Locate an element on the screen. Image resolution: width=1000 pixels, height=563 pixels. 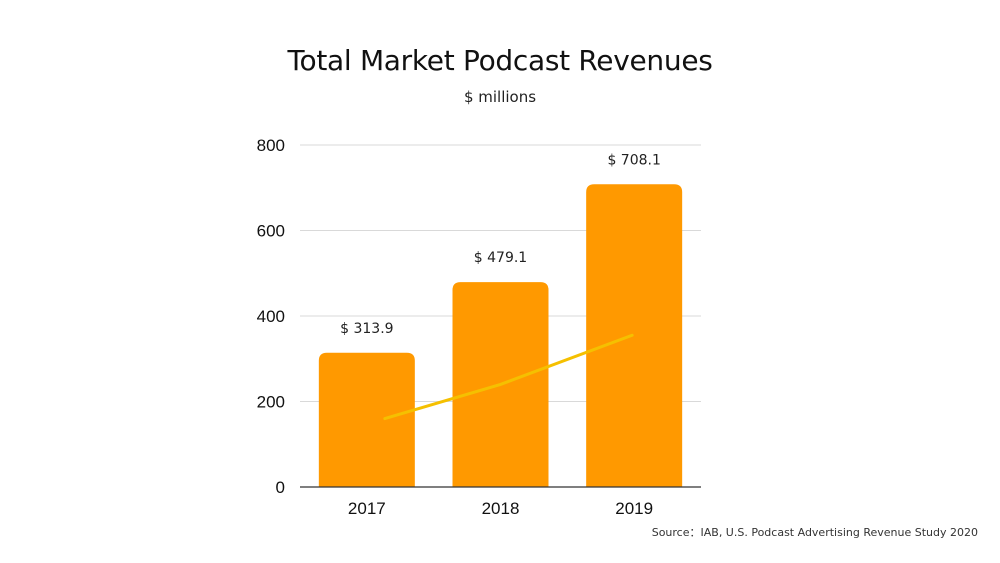
data-label: $ 708.1 is located at coordinates (633, 160).